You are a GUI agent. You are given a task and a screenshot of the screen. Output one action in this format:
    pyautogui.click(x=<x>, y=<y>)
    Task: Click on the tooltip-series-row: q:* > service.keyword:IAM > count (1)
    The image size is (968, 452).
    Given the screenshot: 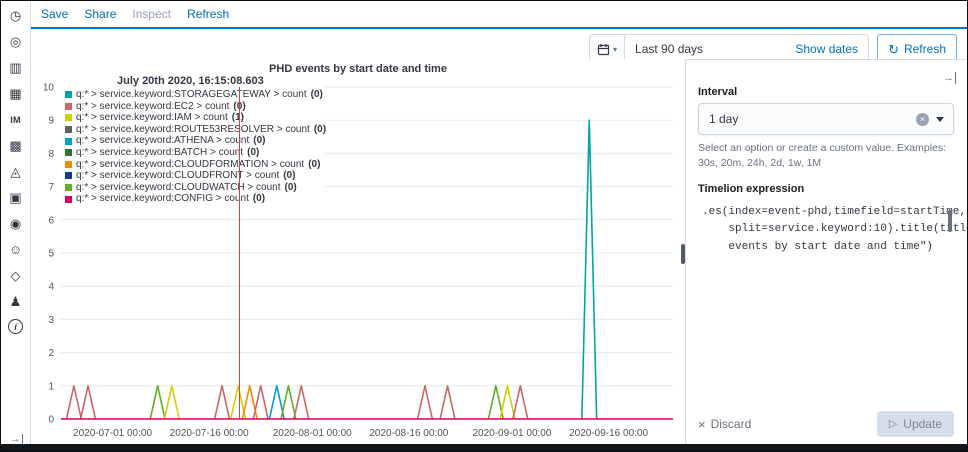 What is the action you would take?
    pyautogui.click(x=193, y=118)
    